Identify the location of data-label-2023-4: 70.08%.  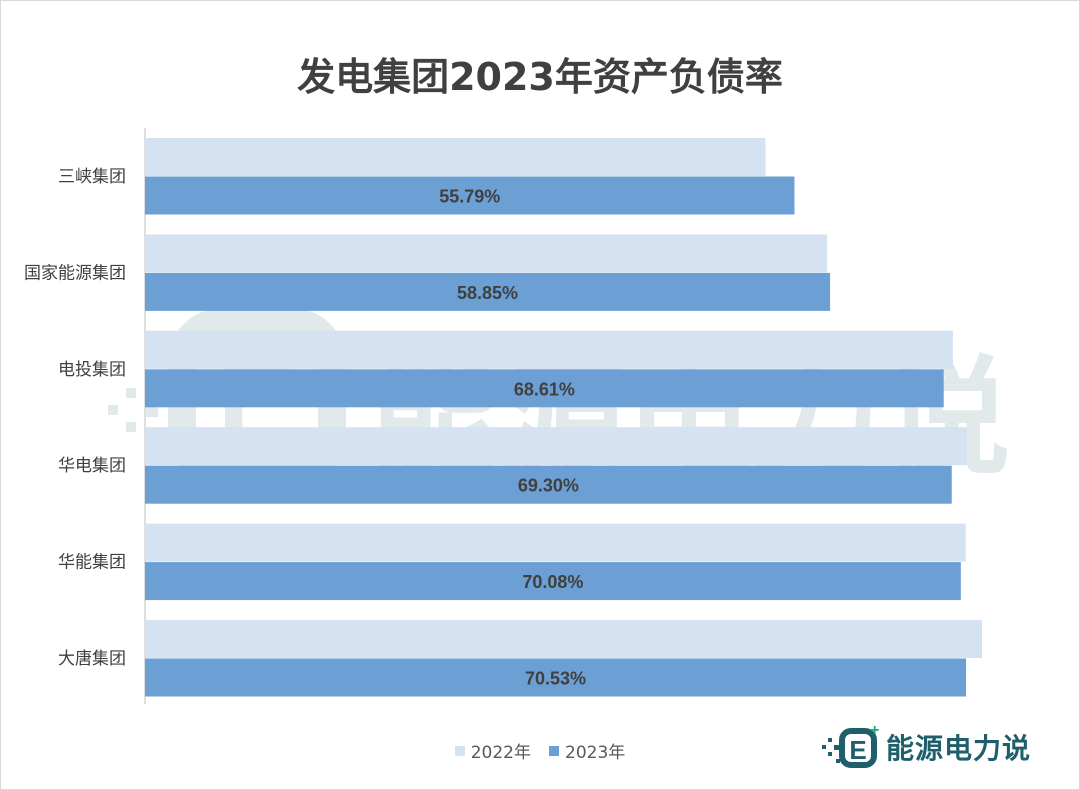
(552, 582).